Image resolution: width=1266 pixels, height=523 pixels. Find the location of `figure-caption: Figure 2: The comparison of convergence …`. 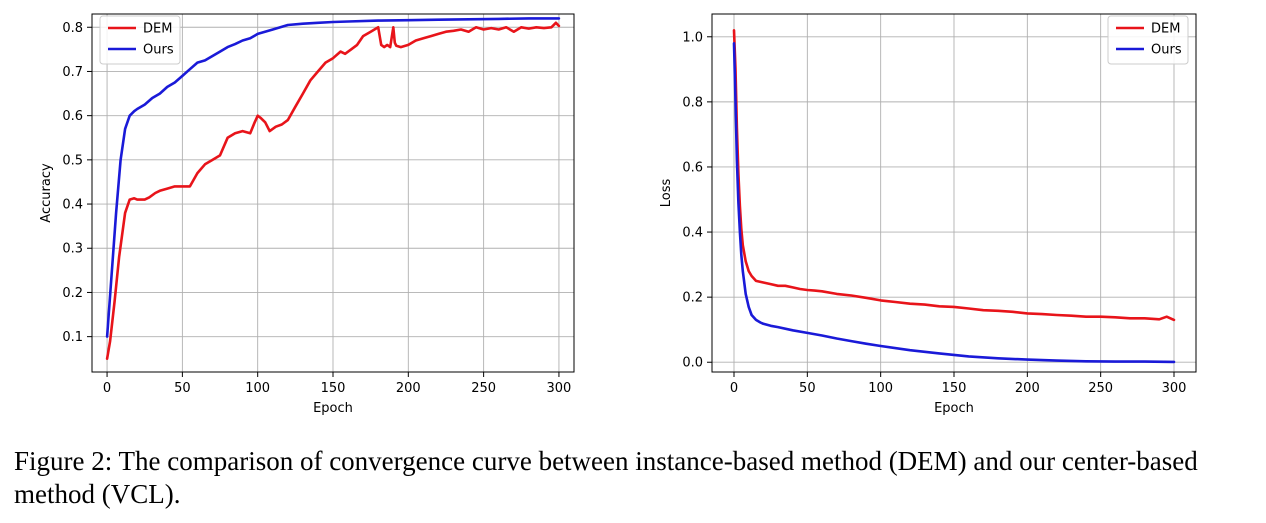

figure-caption: Figure 2: The comparison of convergence … is located at coordinates (606, 477).